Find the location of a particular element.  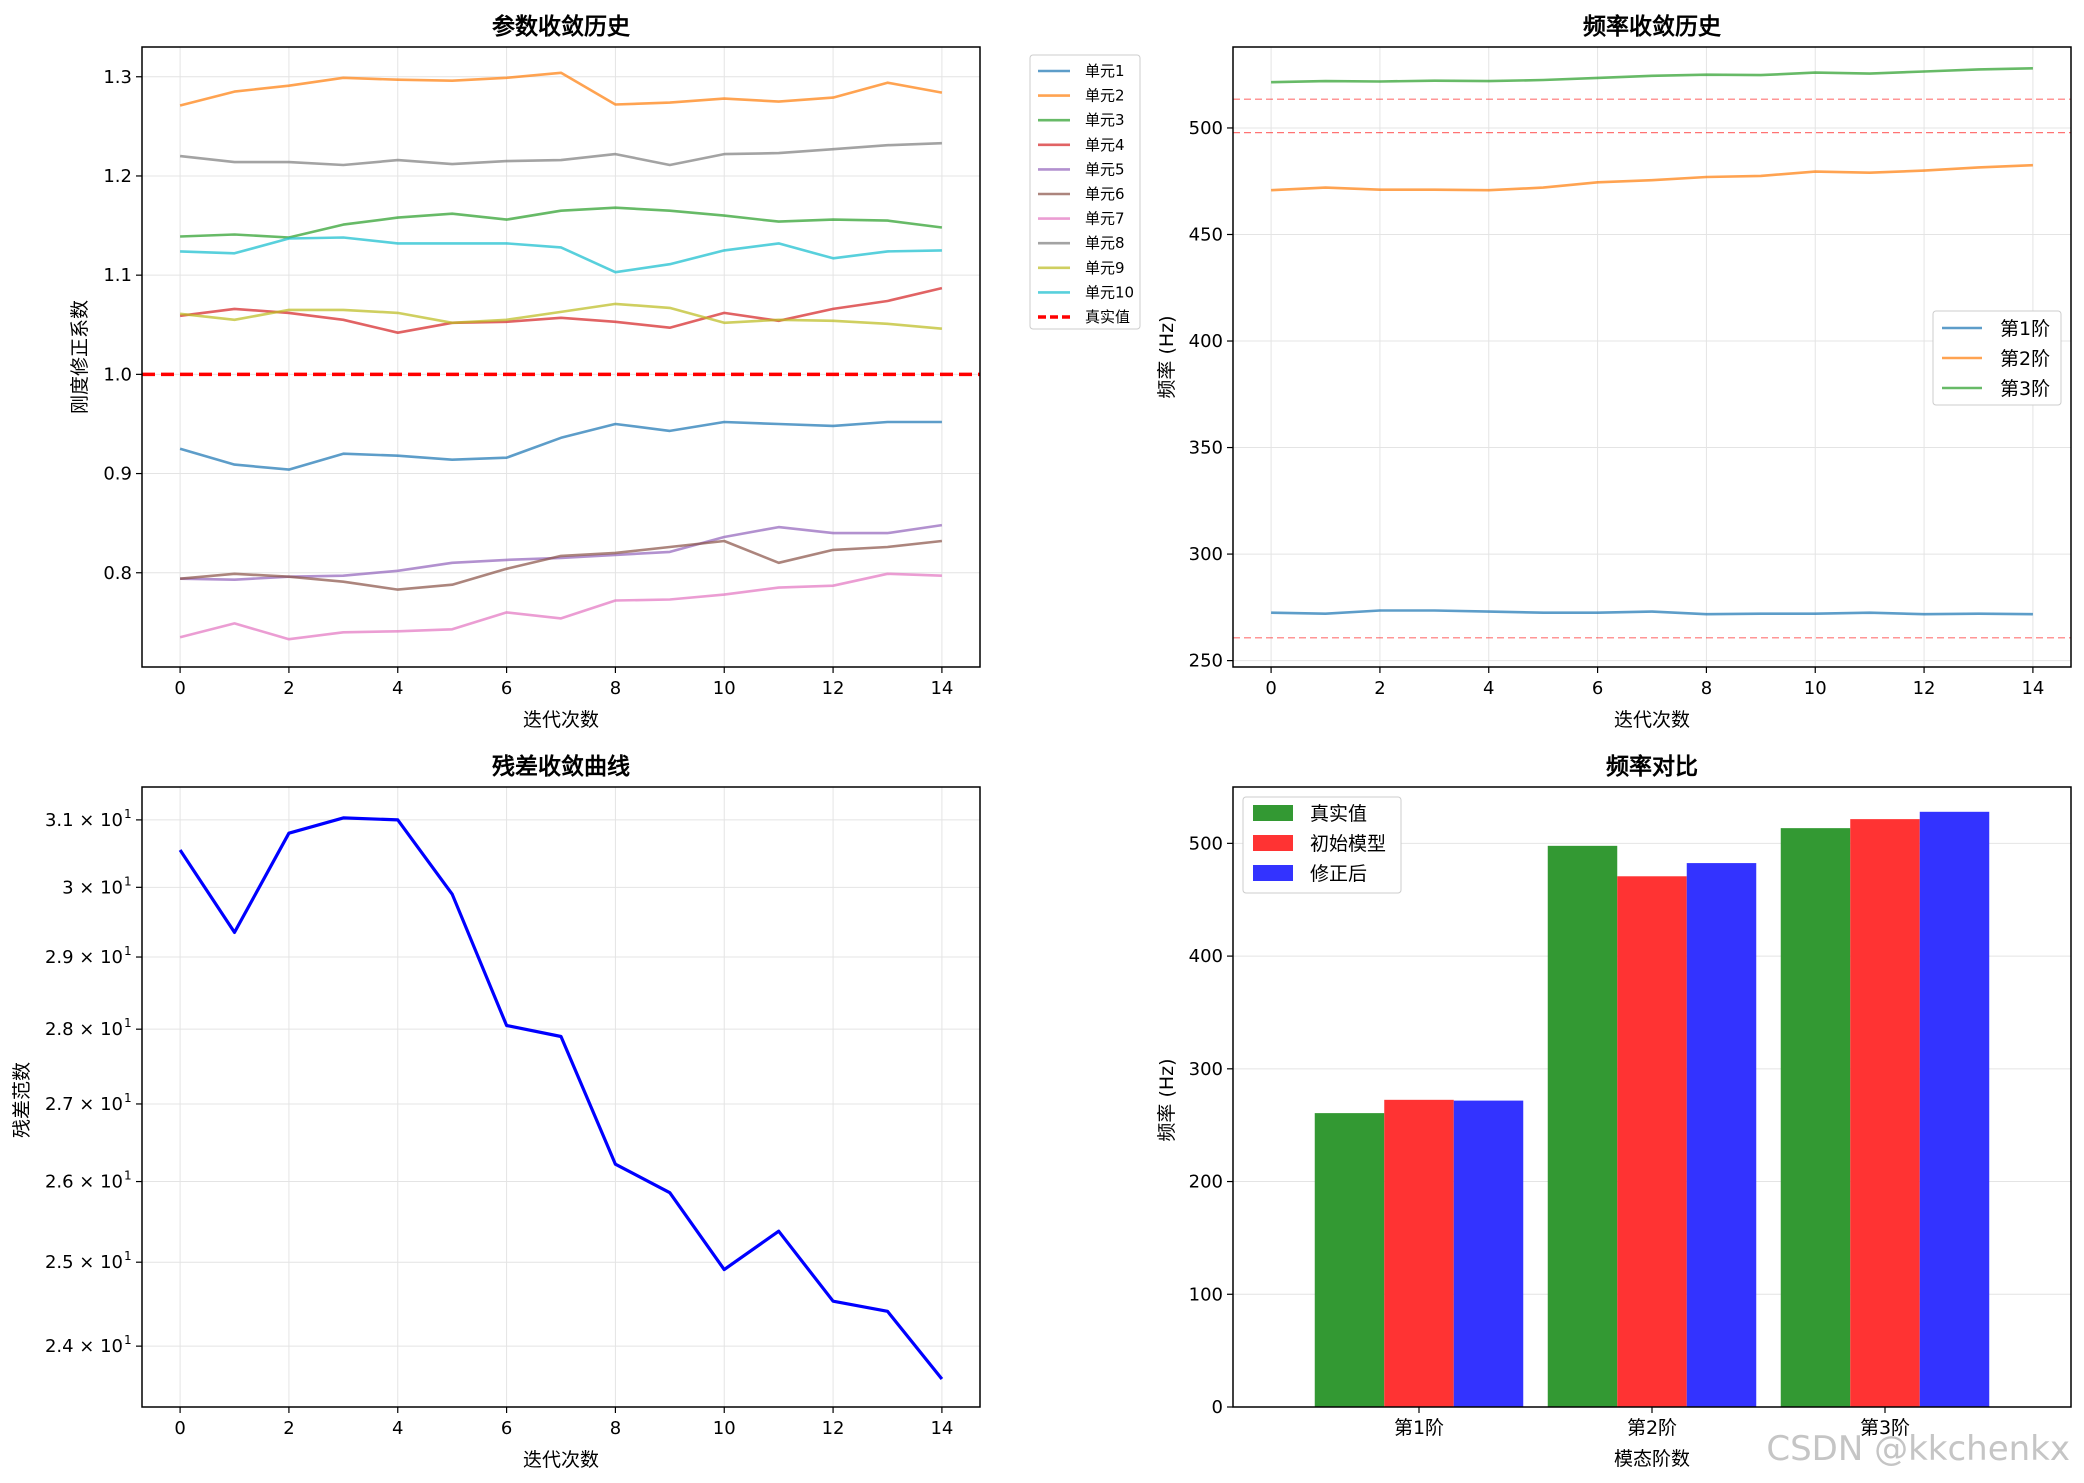

p4-legend-swatch is located at coordinates (1273, 843).